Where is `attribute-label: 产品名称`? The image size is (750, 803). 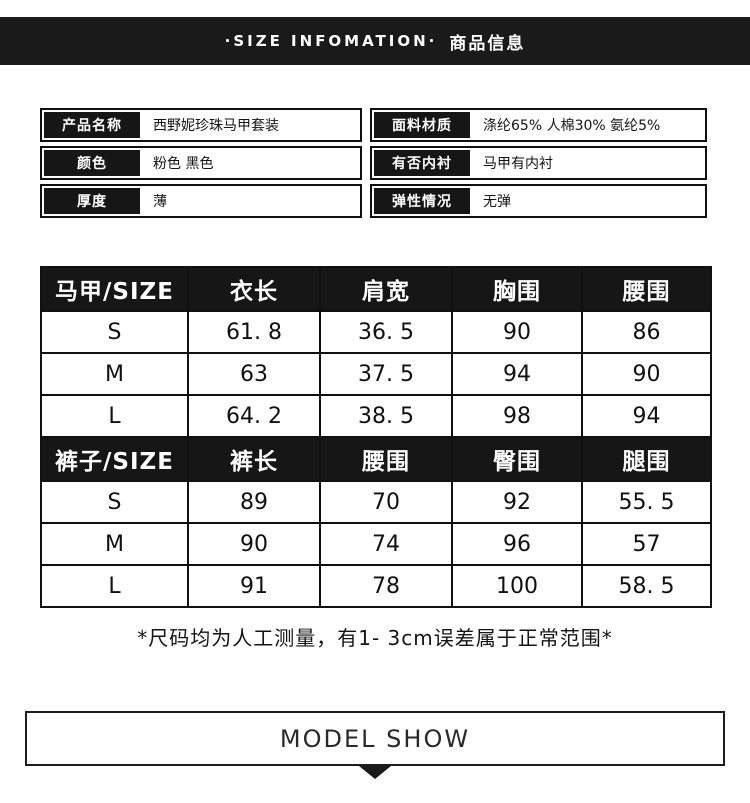 attribute-label: 产品名称 is located at coordinates (92, 125).